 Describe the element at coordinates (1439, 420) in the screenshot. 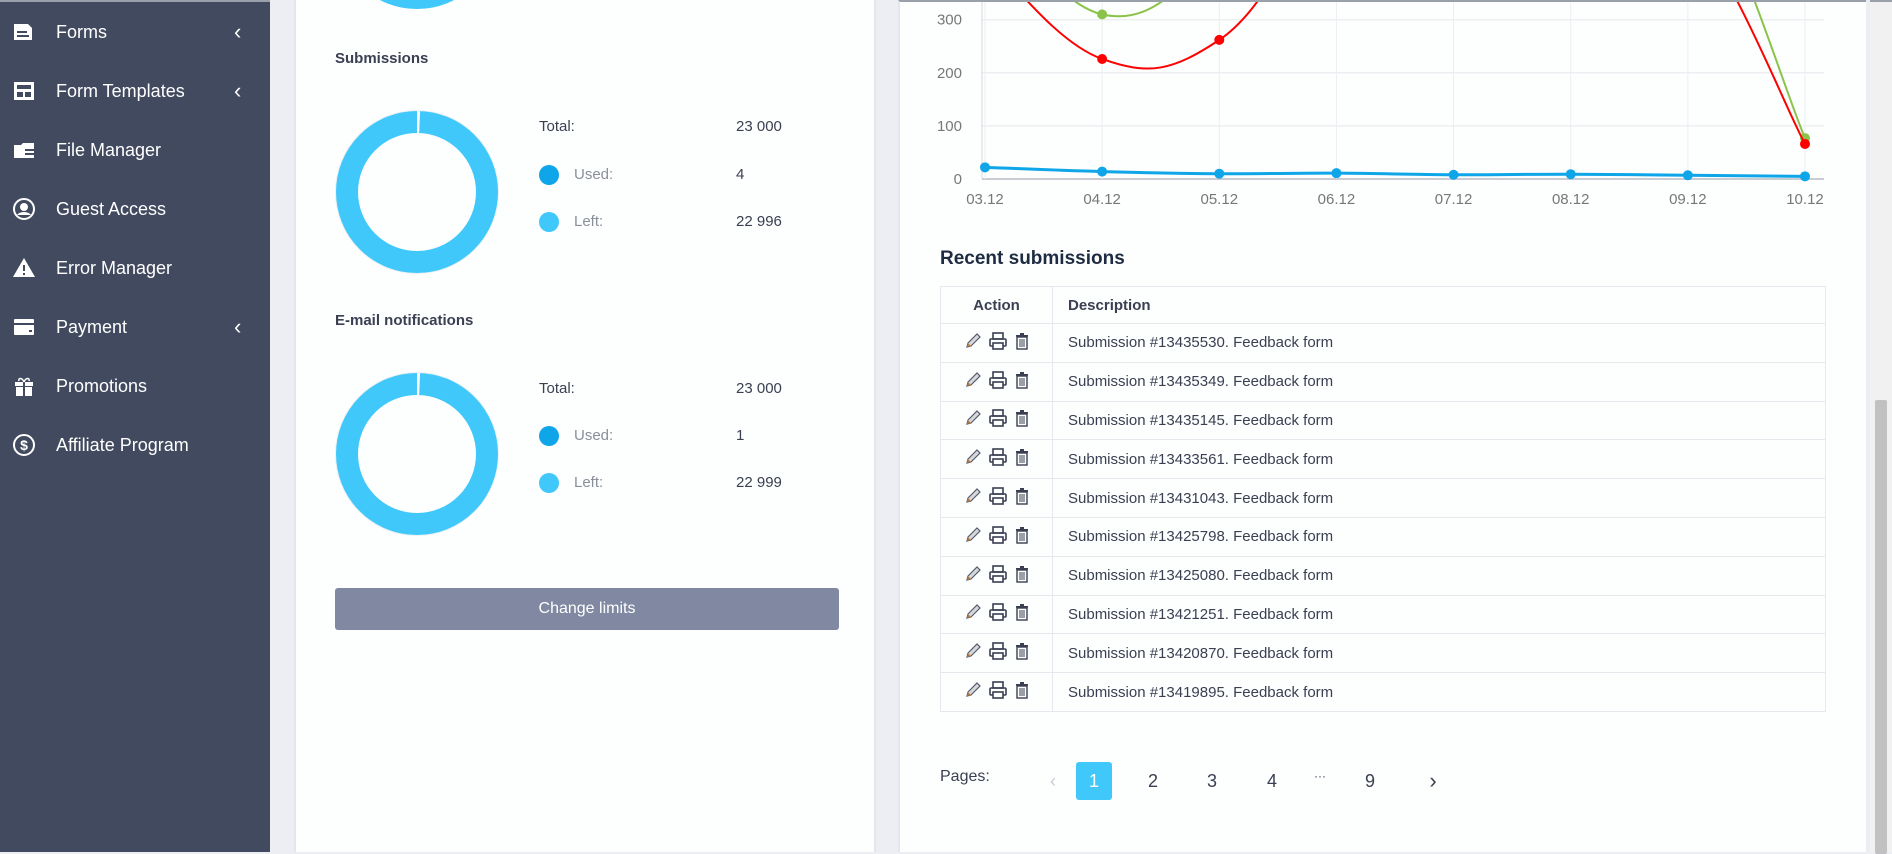

I see `submission-description: Submission #13435145. Feedback form` at that location.